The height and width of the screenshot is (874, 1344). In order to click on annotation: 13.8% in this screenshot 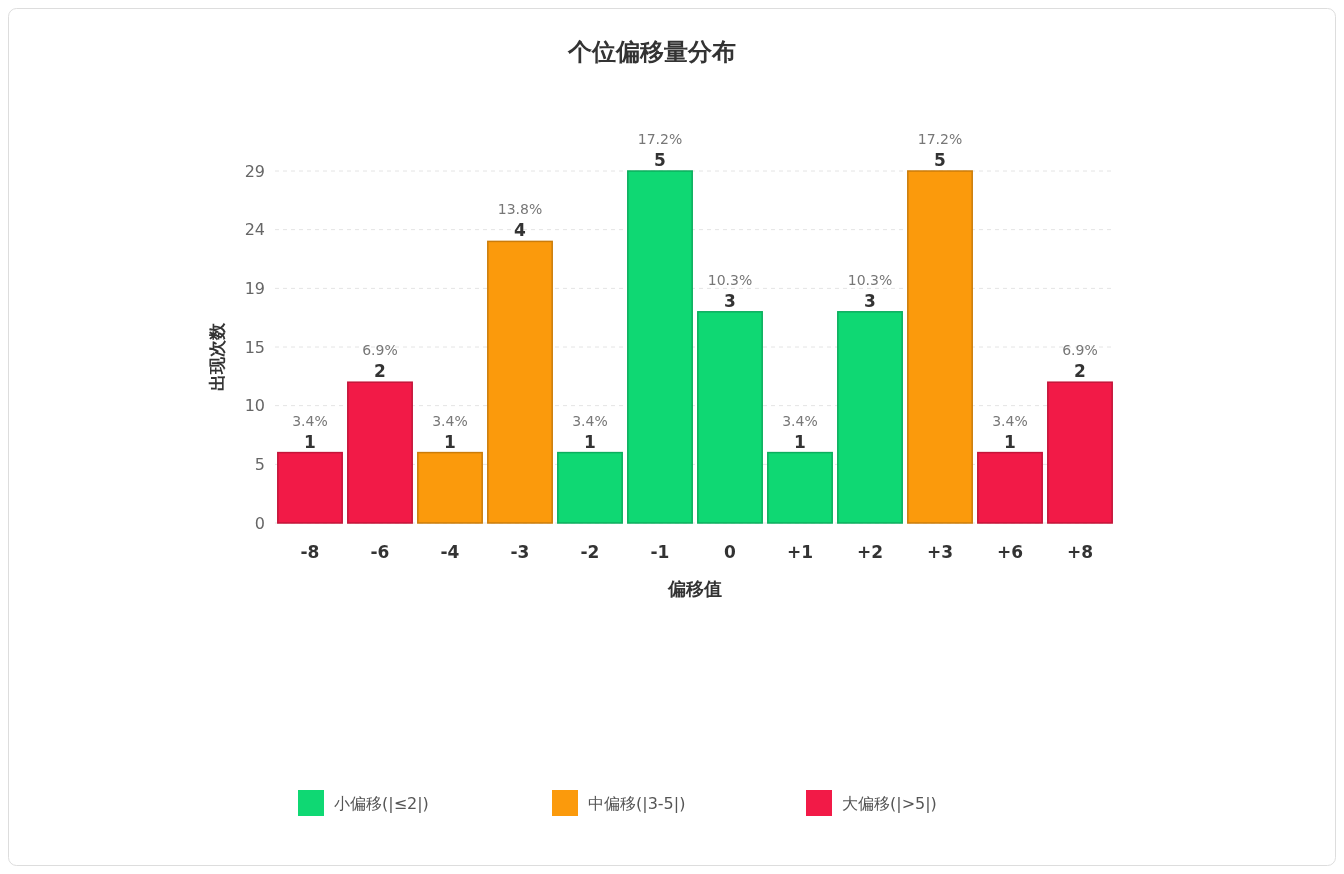, I will do `click(520, 209)`.